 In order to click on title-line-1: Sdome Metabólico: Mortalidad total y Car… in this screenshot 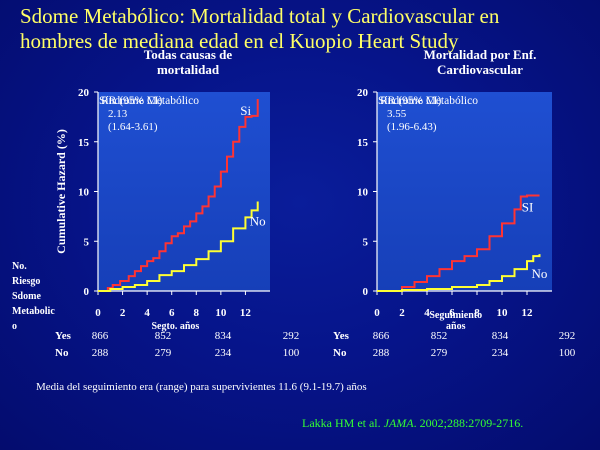, I will do `click(260, 16)`.